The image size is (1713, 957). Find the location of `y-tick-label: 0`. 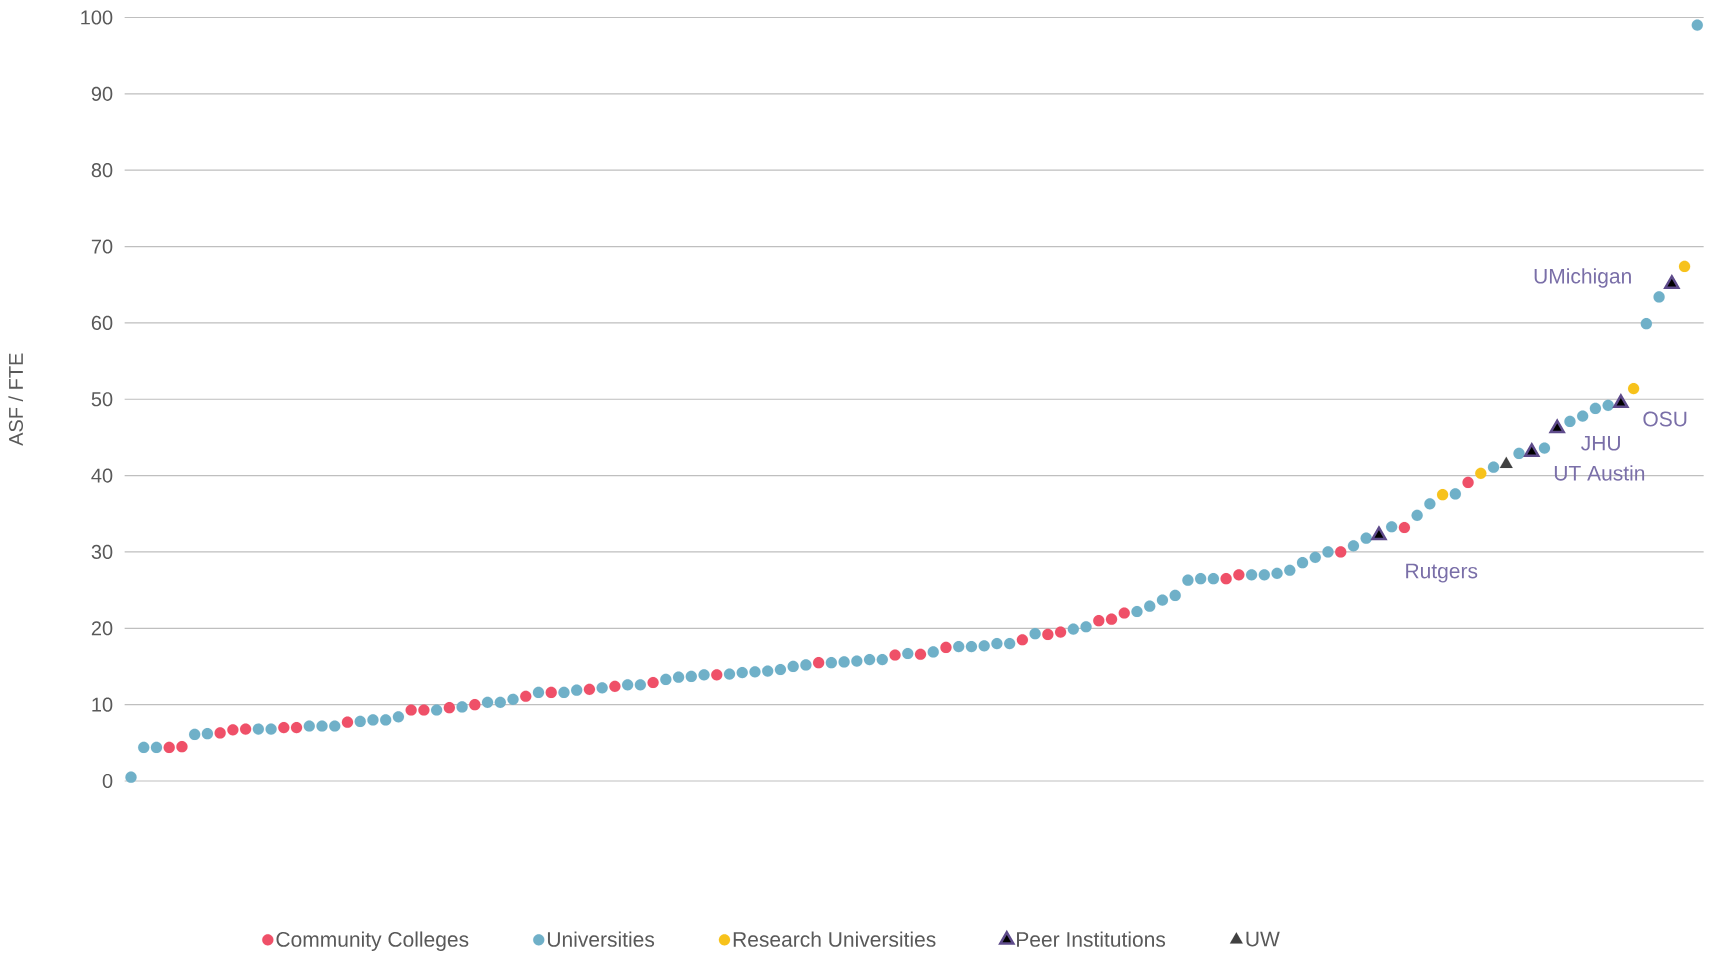

y-tick-label: 0 is located at coordinates (107, 781).